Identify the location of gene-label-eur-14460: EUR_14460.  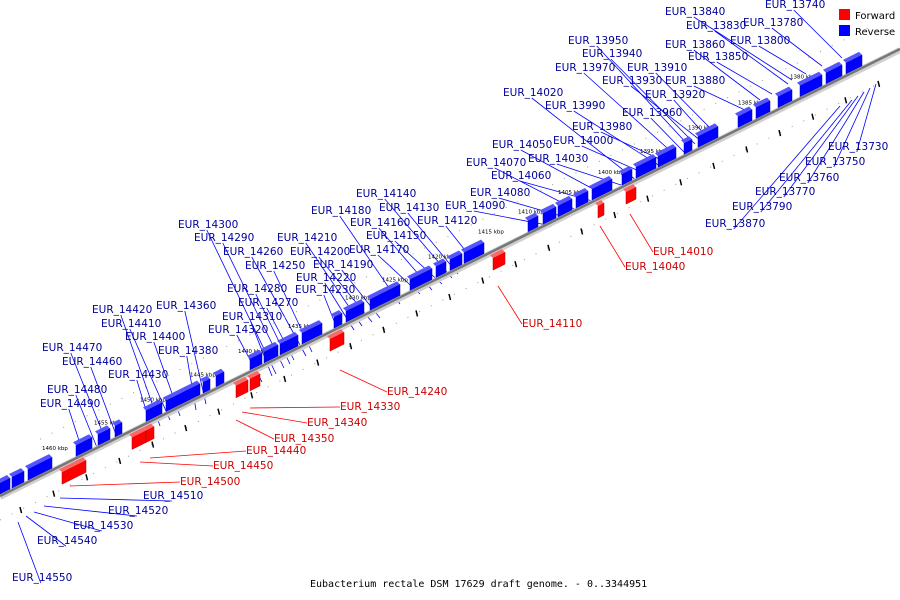
(92, 362).